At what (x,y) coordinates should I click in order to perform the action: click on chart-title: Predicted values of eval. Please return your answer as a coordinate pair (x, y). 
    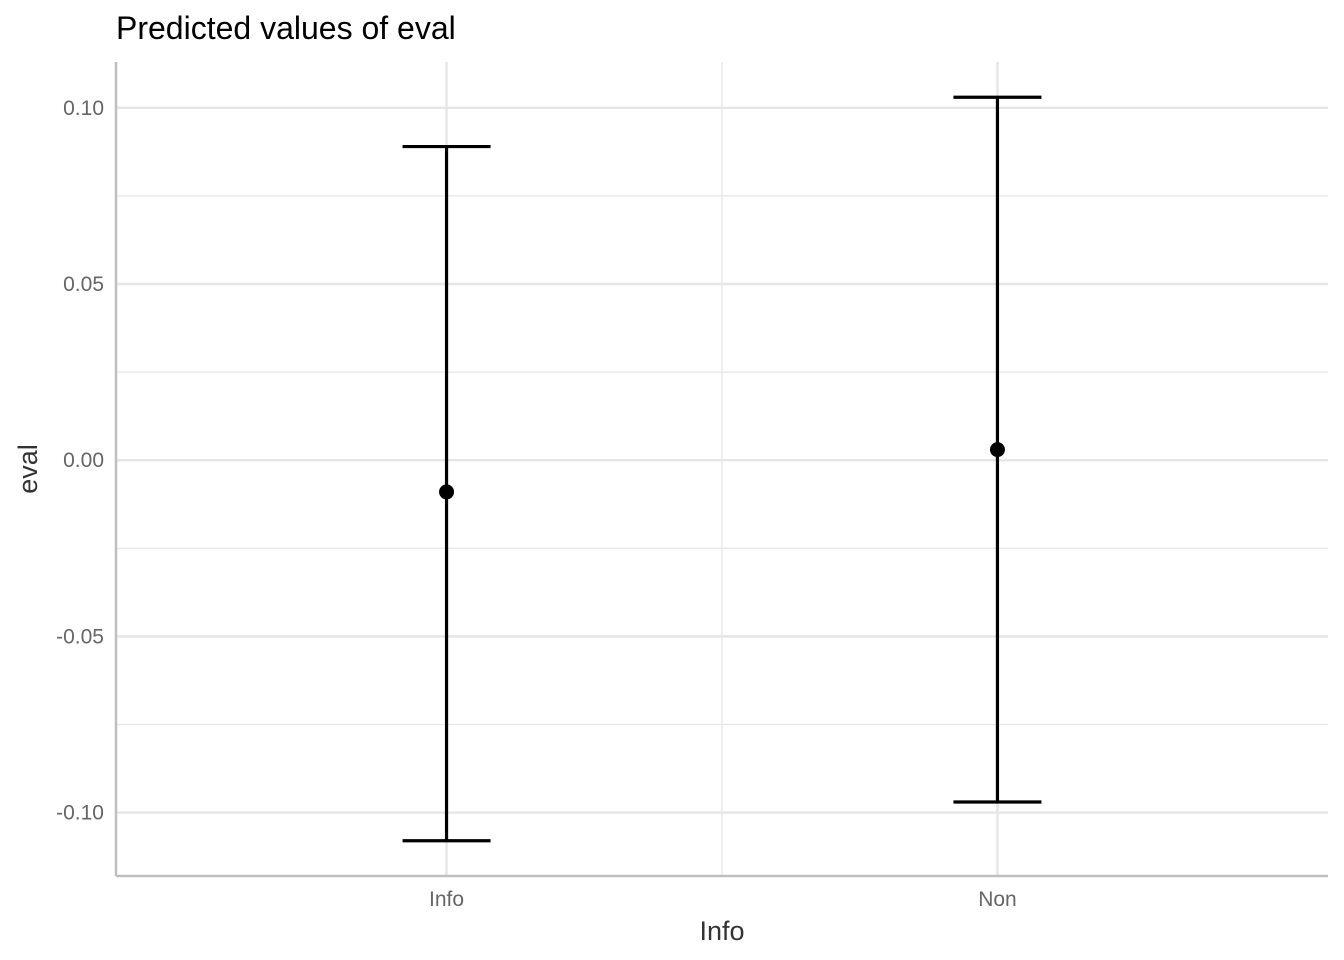
    Looking at the image, I should click on (286, 28).